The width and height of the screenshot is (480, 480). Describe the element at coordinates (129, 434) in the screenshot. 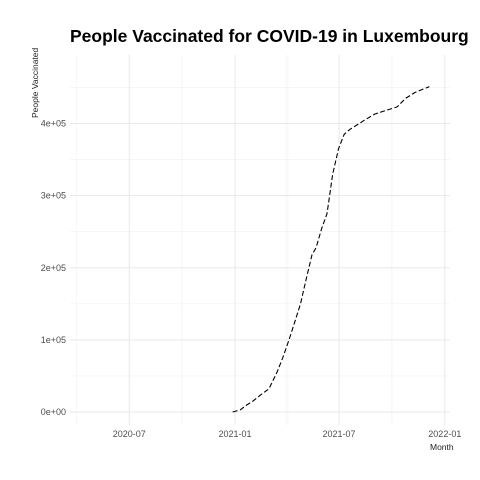

I see `x-tick-label: 2020-07` at that location.